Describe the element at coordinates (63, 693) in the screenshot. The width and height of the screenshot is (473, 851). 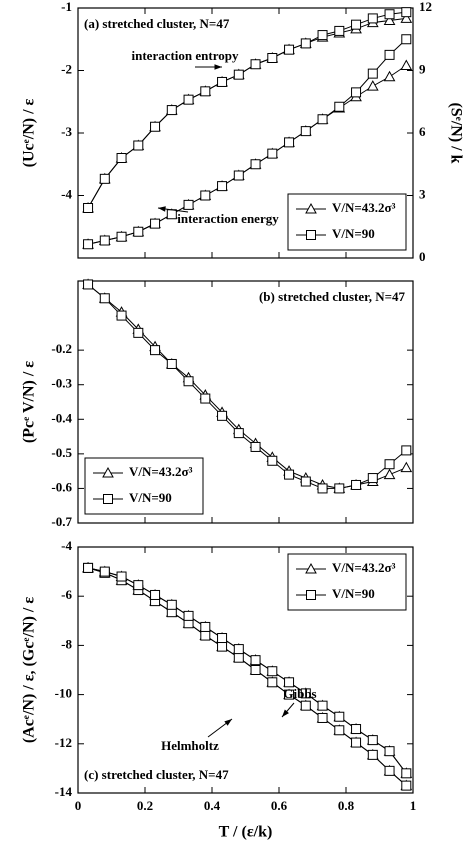
I see `y-tick-label: -10` at that location.